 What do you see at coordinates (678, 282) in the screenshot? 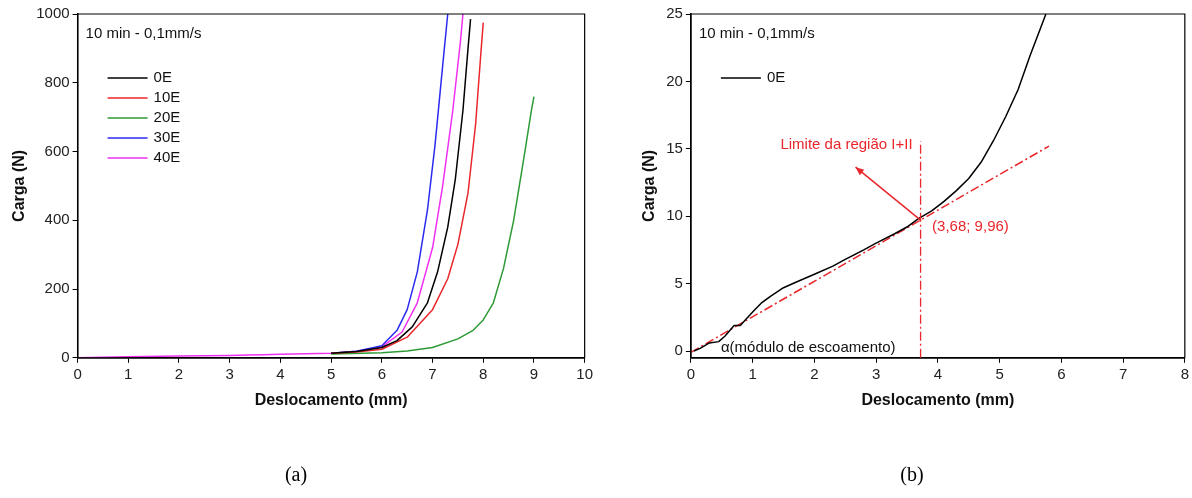
I see `y-tick-label: 5` at bounding box center [678, 282].